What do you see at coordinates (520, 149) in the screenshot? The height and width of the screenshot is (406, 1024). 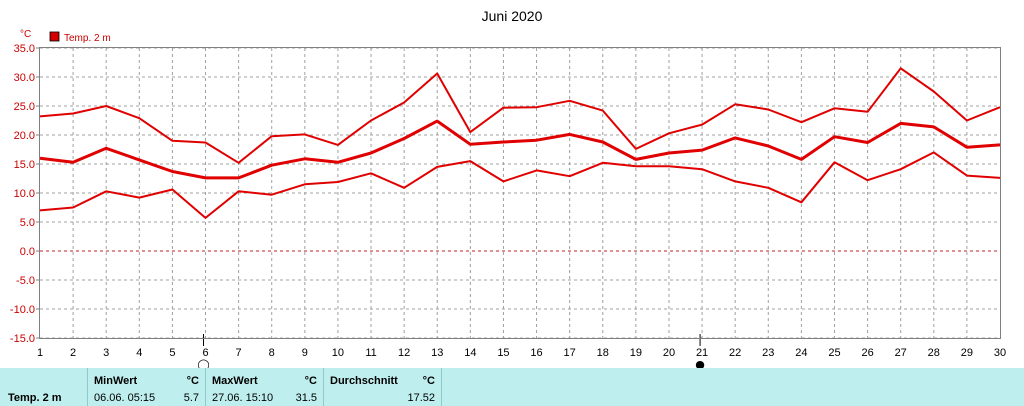 I see `series-line-mean` at bounding box center [520, 149].